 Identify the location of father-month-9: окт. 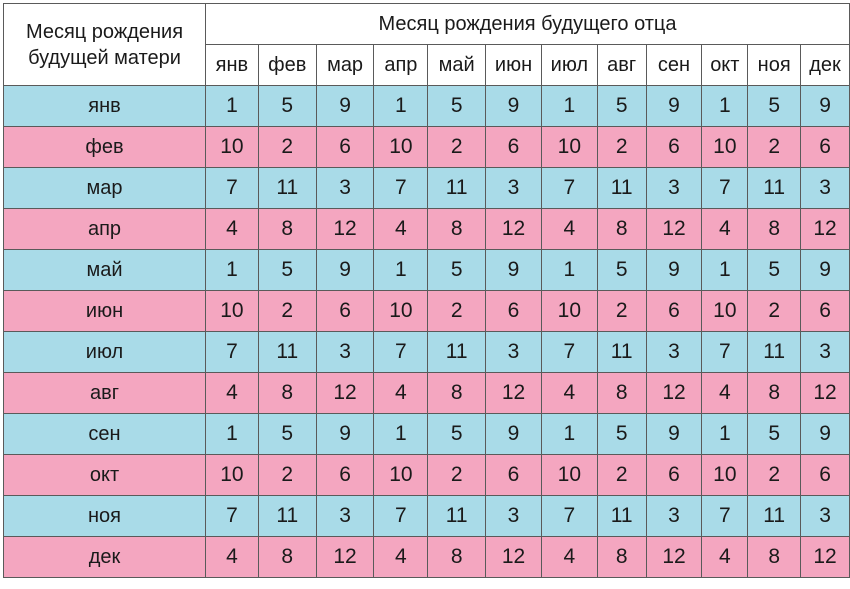
(725, 65).